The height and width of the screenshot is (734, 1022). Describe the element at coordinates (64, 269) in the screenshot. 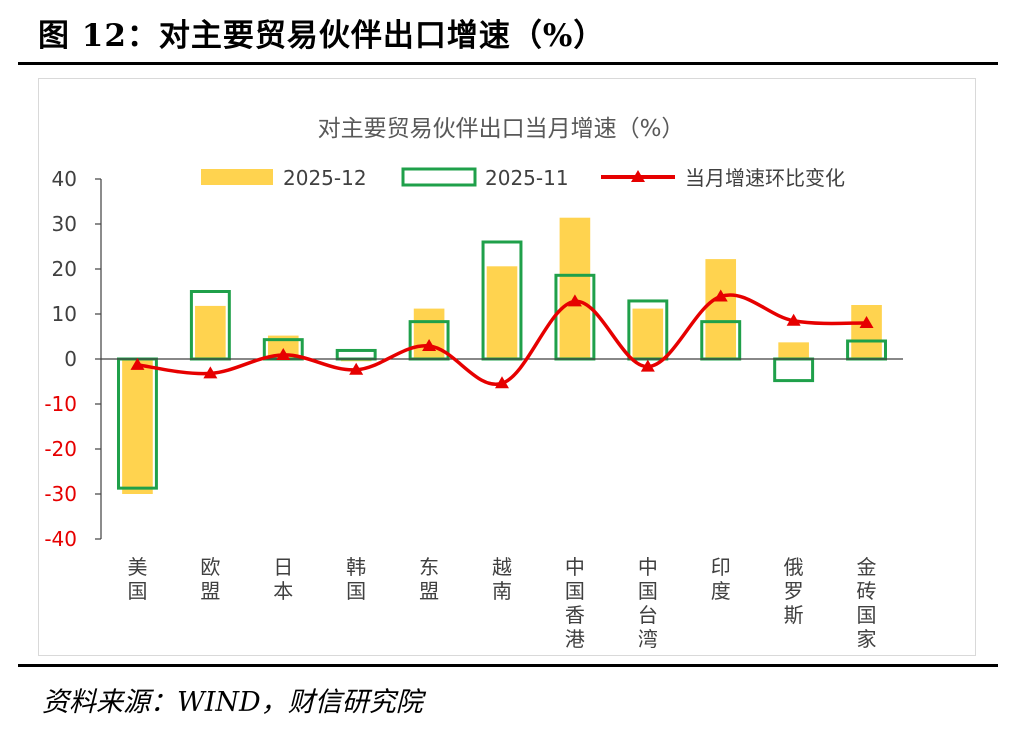

I see `y-tick-label: 20` at that location.